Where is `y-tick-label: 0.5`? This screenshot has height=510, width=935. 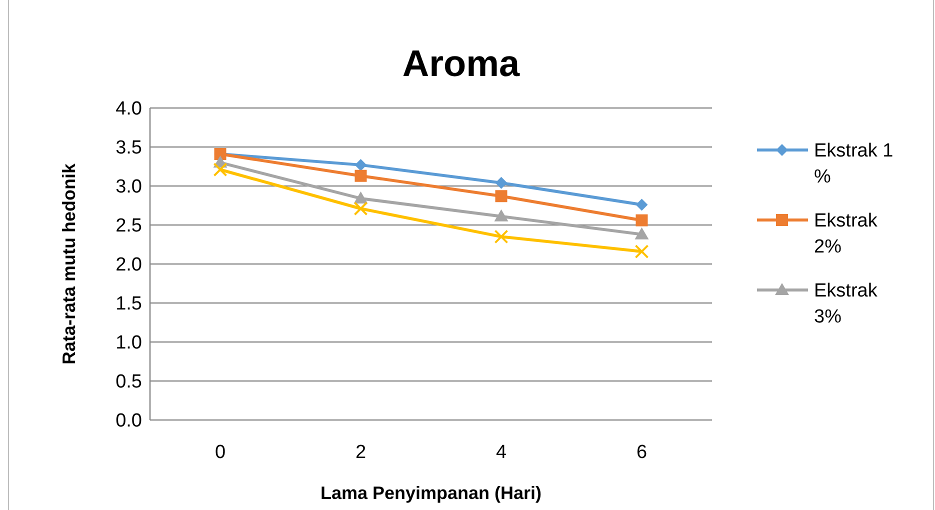 y-tick-label: 0.5 is located at coordinates (129, 382).